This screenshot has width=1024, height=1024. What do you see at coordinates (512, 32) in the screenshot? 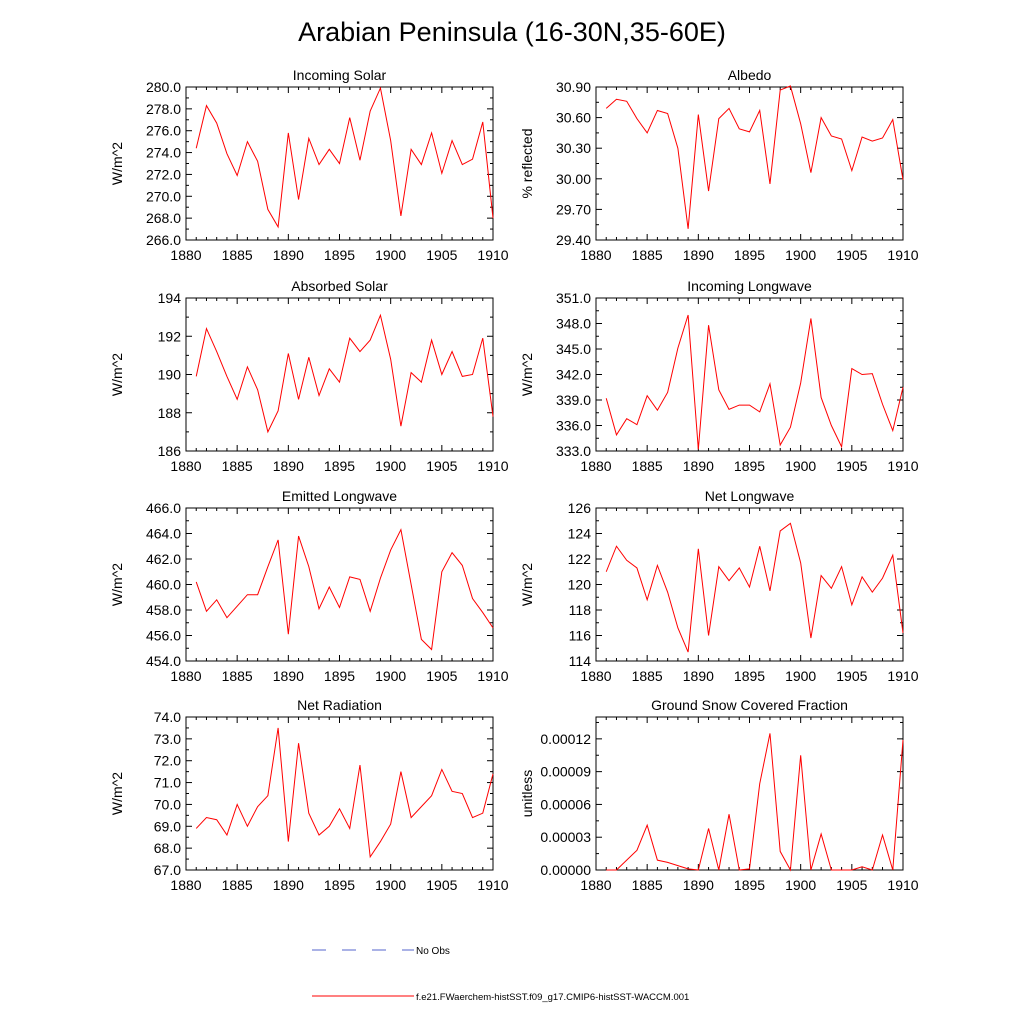
I see `main-title: Arabian Peninsula (16-30N,35-60E)` at bounding box center [512, 32].